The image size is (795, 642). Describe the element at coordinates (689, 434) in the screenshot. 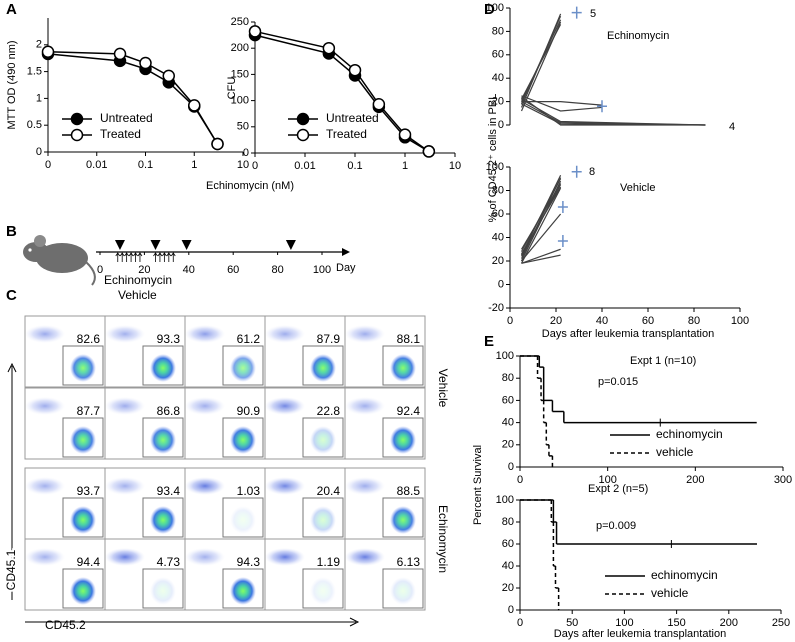

I see `legend-label: echinomycin` at that location.